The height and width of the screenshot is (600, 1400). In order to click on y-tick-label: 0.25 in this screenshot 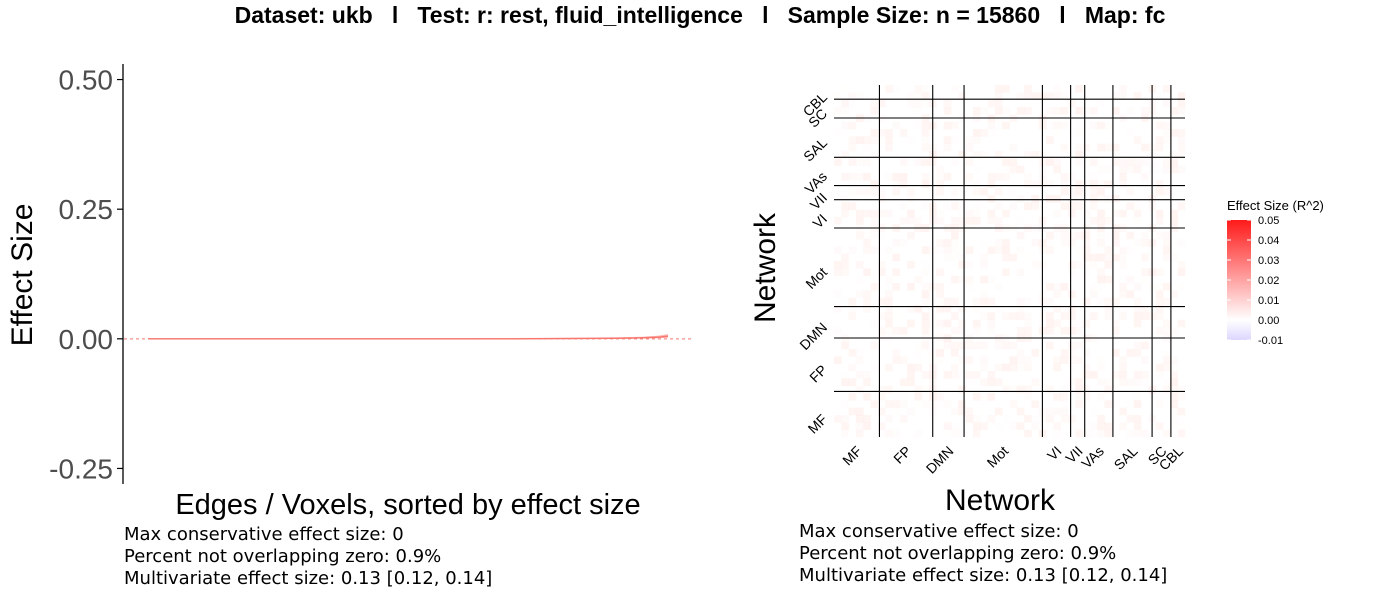, I will do `click(86, 209)`.